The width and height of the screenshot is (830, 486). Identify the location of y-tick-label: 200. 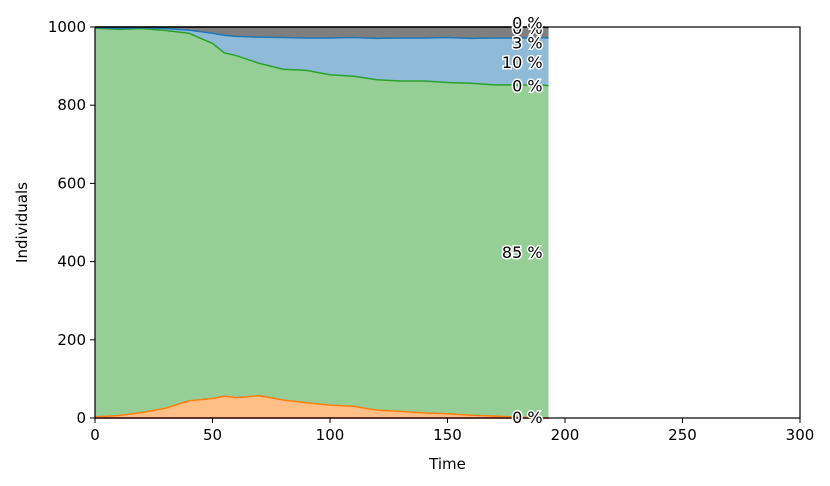
(71, 340).